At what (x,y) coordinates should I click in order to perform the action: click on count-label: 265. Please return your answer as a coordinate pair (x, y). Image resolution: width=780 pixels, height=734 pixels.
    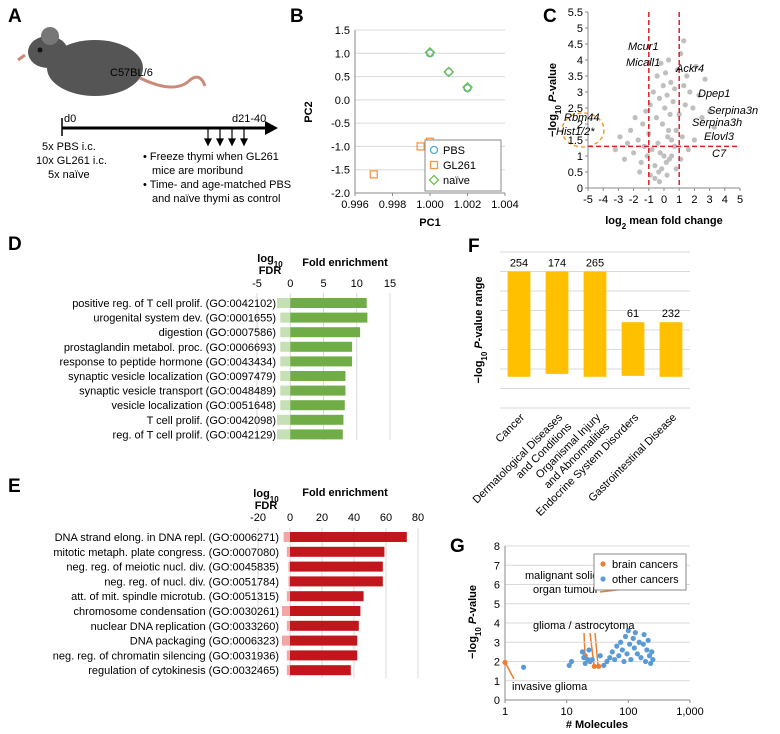
    Looking at the image, I should click on (595, 264).